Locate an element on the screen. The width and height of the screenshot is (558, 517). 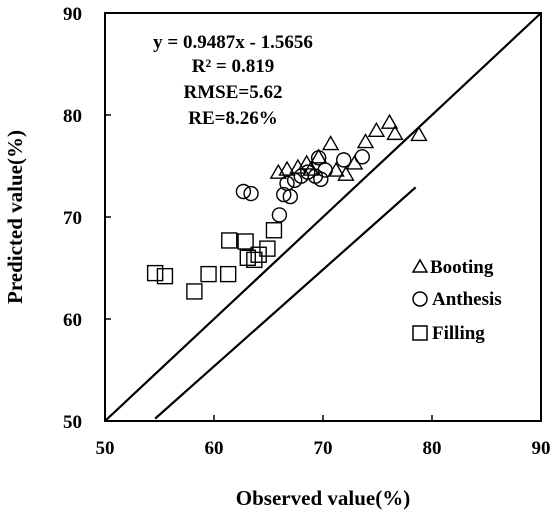
x-axis-label: Observed value(%) is located at coordinates (323, 498).